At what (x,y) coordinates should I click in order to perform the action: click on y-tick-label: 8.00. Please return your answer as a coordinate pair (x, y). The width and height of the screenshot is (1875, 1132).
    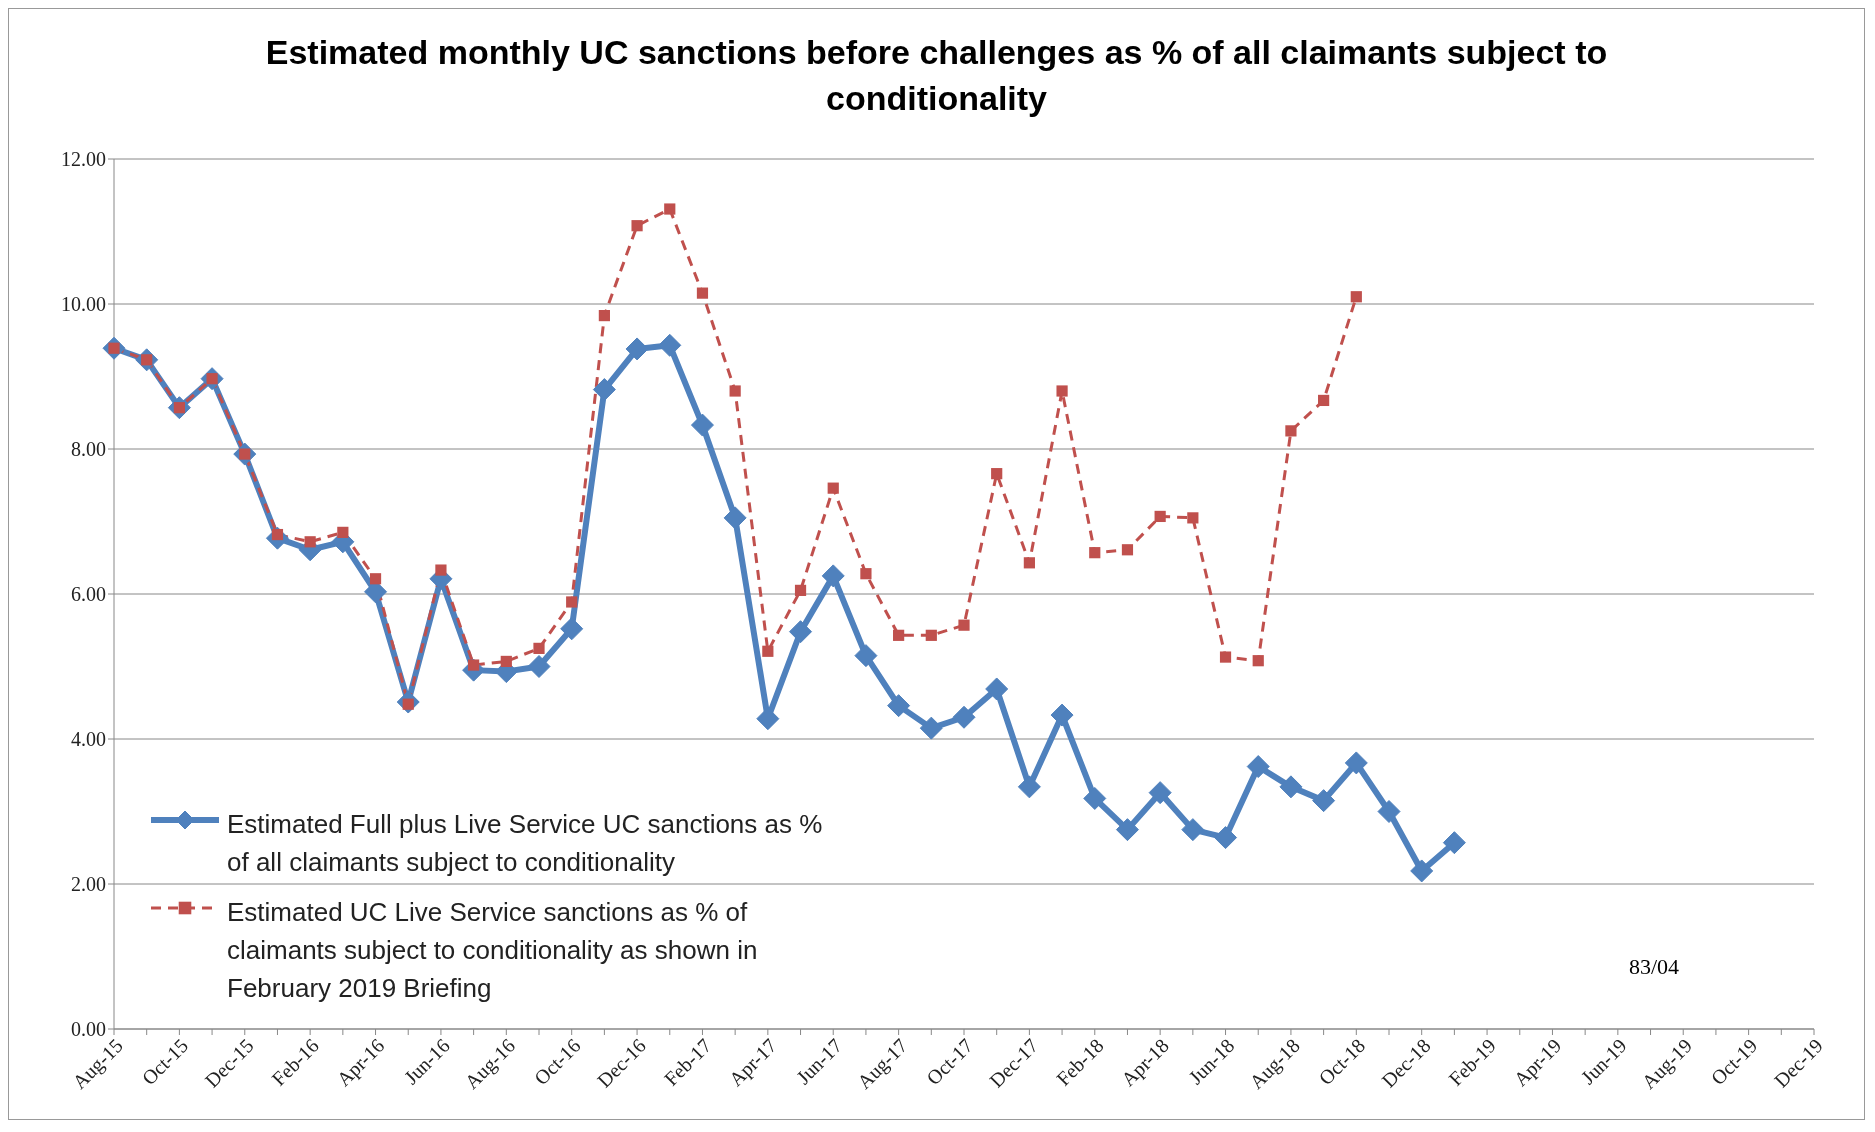
    Looking at the image, I should click on (88, 449).